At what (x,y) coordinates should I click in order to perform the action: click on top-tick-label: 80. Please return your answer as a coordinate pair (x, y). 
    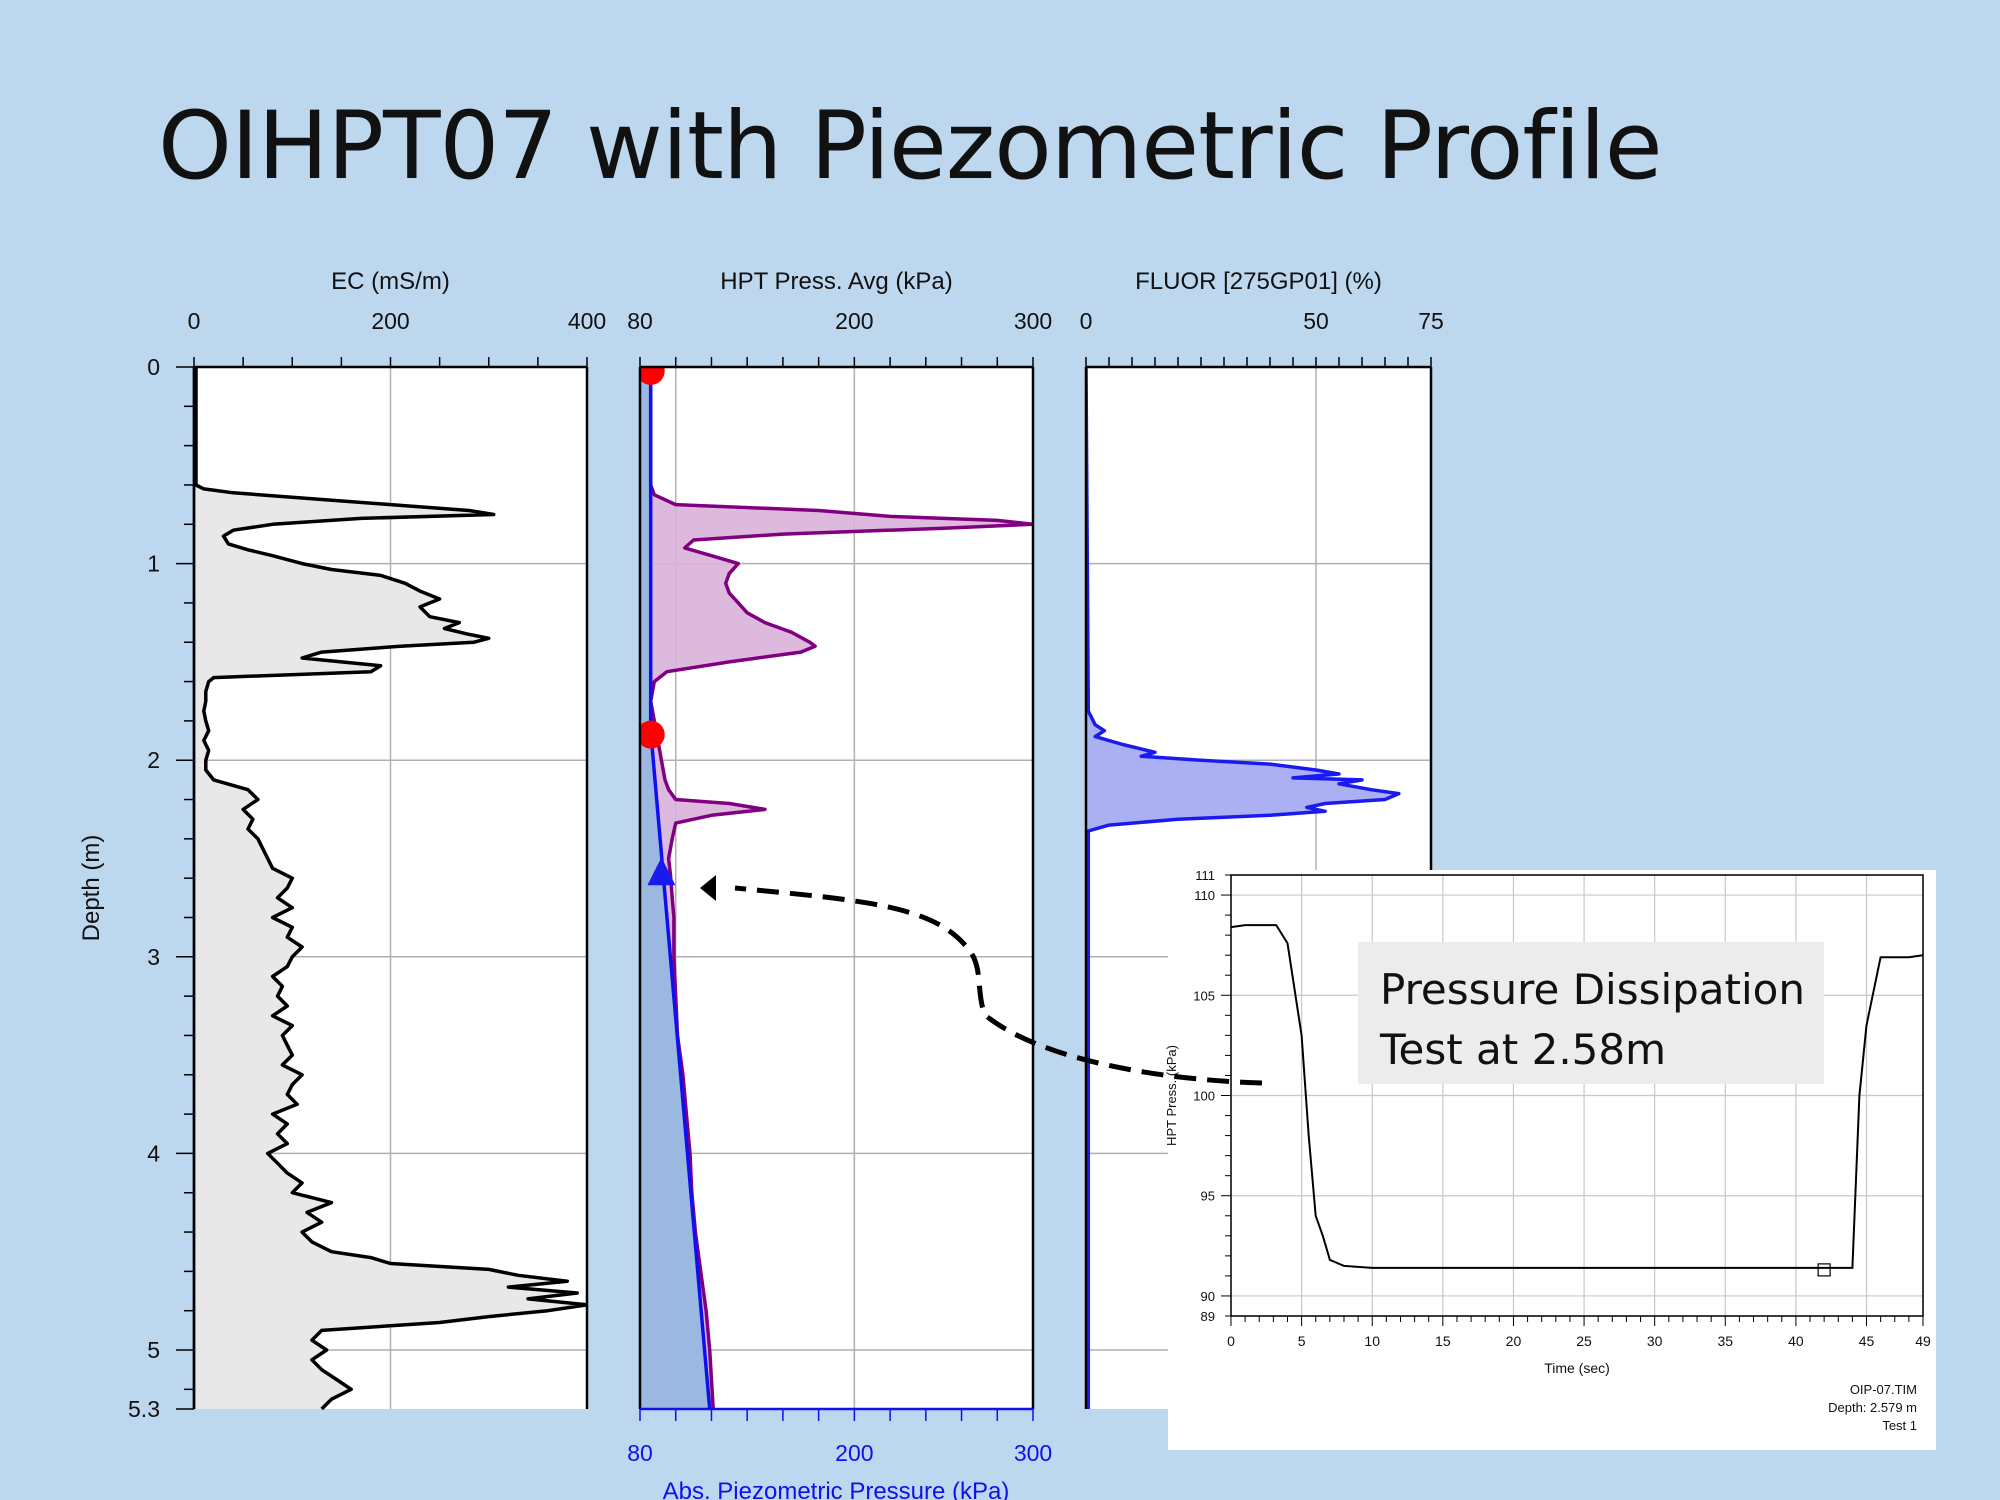
    Looking at the image, I should click on (640, 321).